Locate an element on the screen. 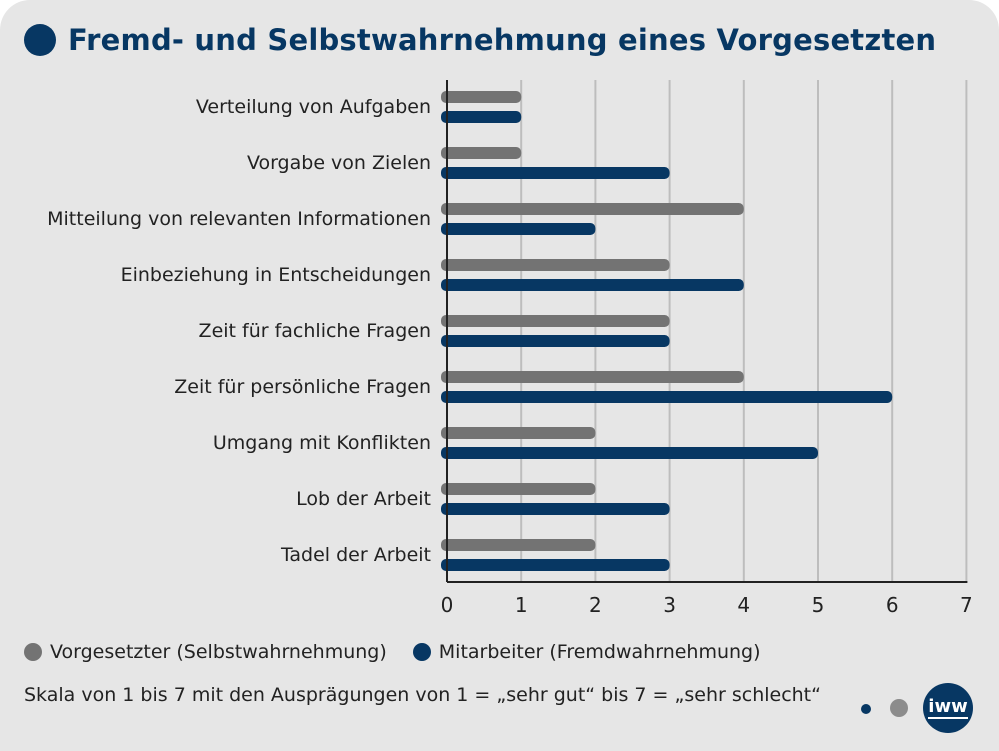 Image resolution: width=999 pixels, height=751 pixels. category-label: Einbeziehung in Entscheidungen is located at coordinates (276, 275).